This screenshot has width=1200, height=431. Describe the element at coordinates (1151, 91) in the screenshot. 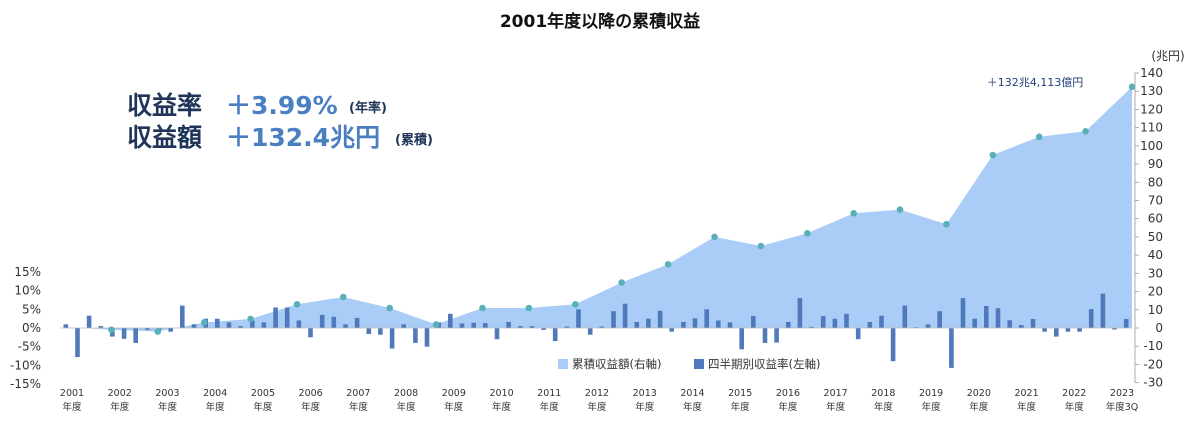

I see `right-tick-label: 130` at that location.